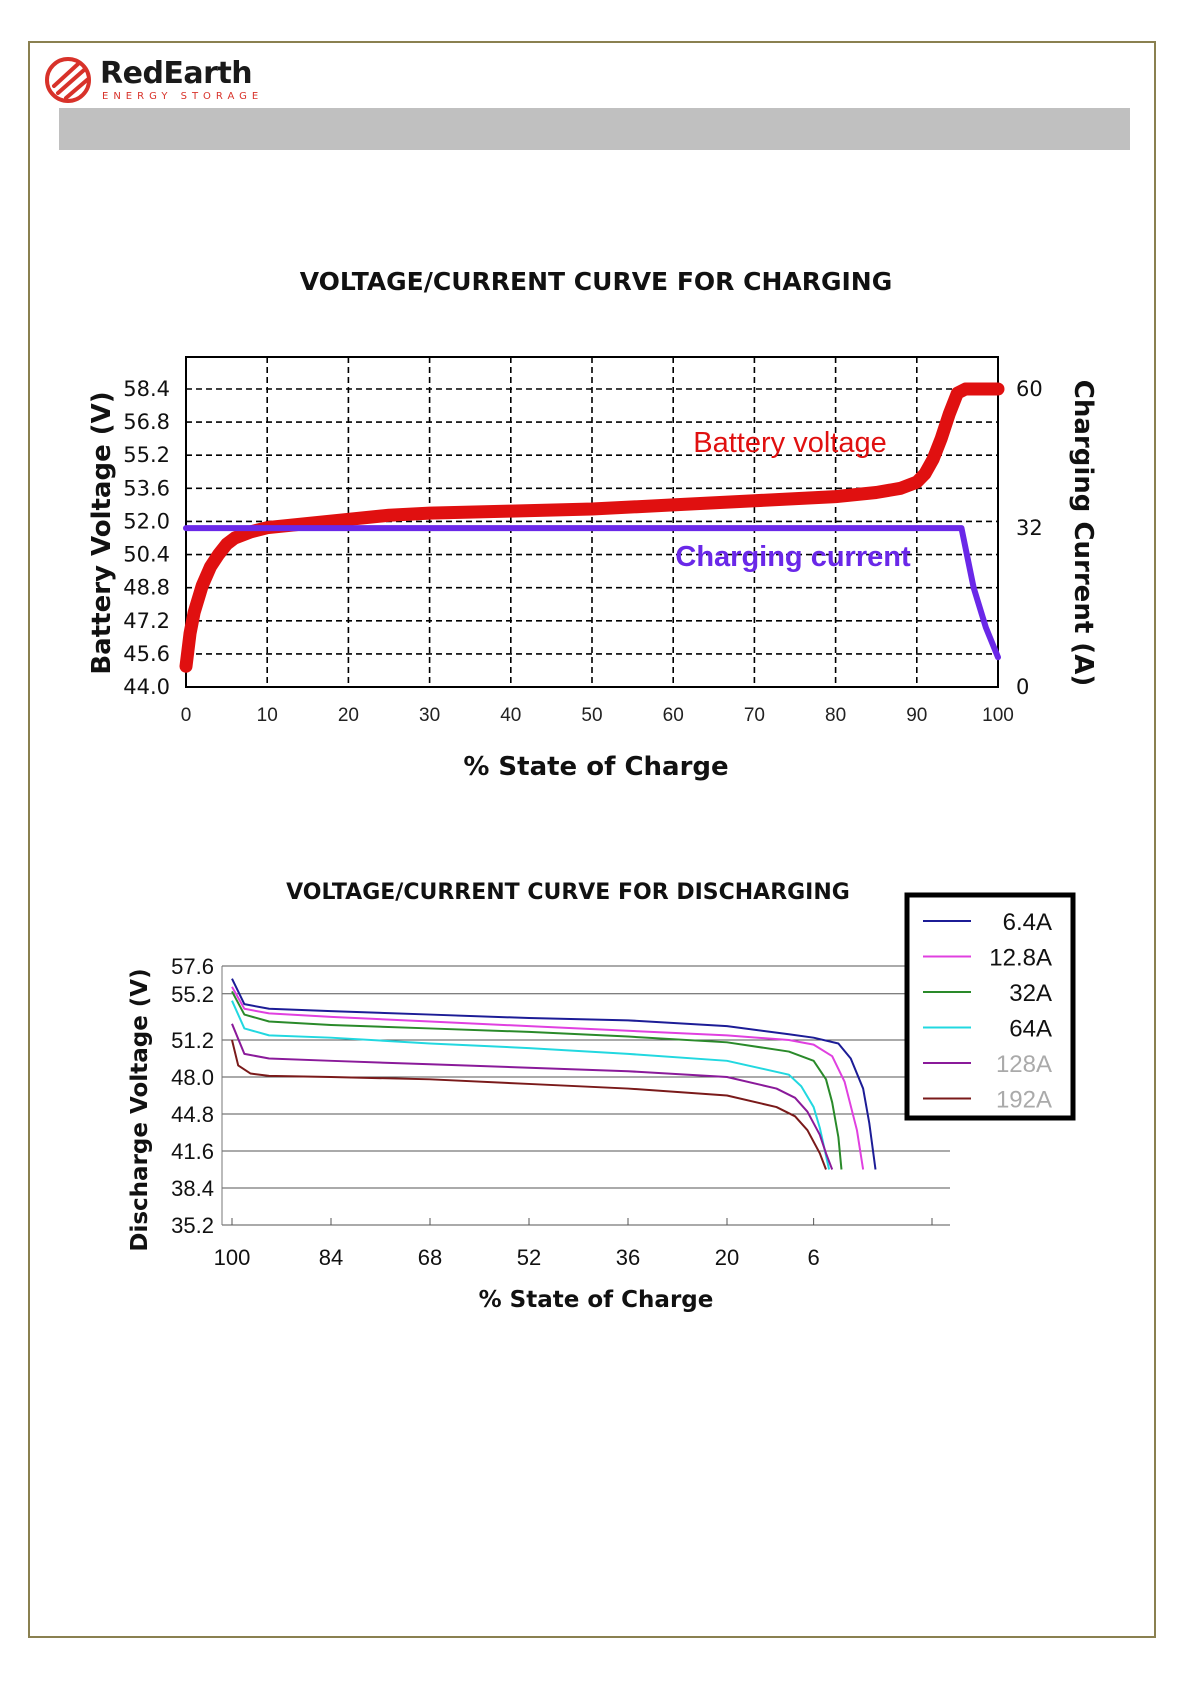 Image resolution: width=1192 pixels, height=1685 pixels. What do you see at coordinates (793, 557) in the screenshot?
I see `charging-current-label: Charging current` at bounding box center [793, 557].